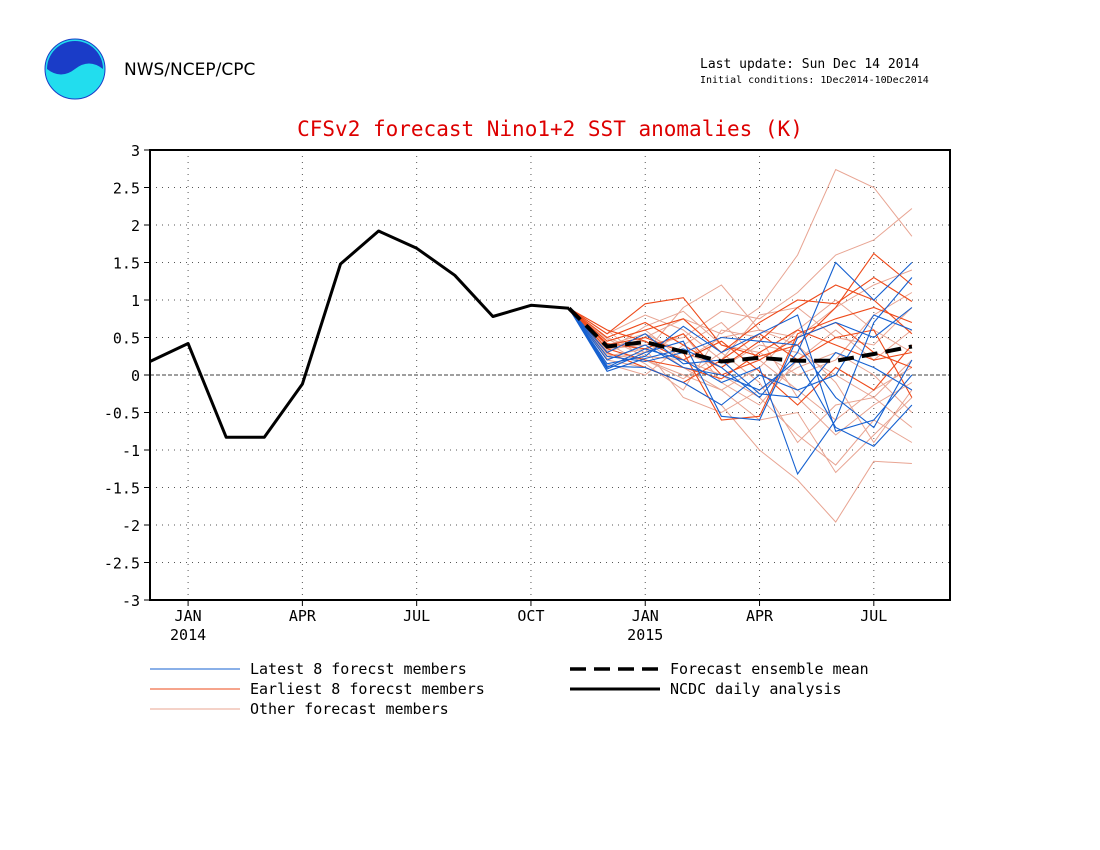 This screenshot has height=850, width=1100. Describe the element at coordinates (122, 489) in the screenshot. I see `y-tick-label: -1.5` at that location.